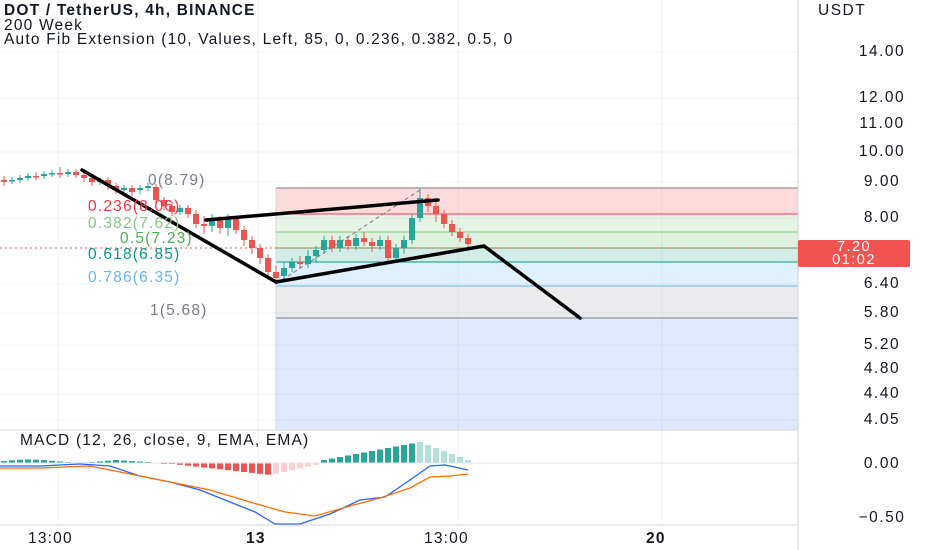 This screenshot has width=932, height=550. What do you see at coordinates (236, 458) in the screenshot?
I see `macd-histogram` at bounding box center [236, 458].